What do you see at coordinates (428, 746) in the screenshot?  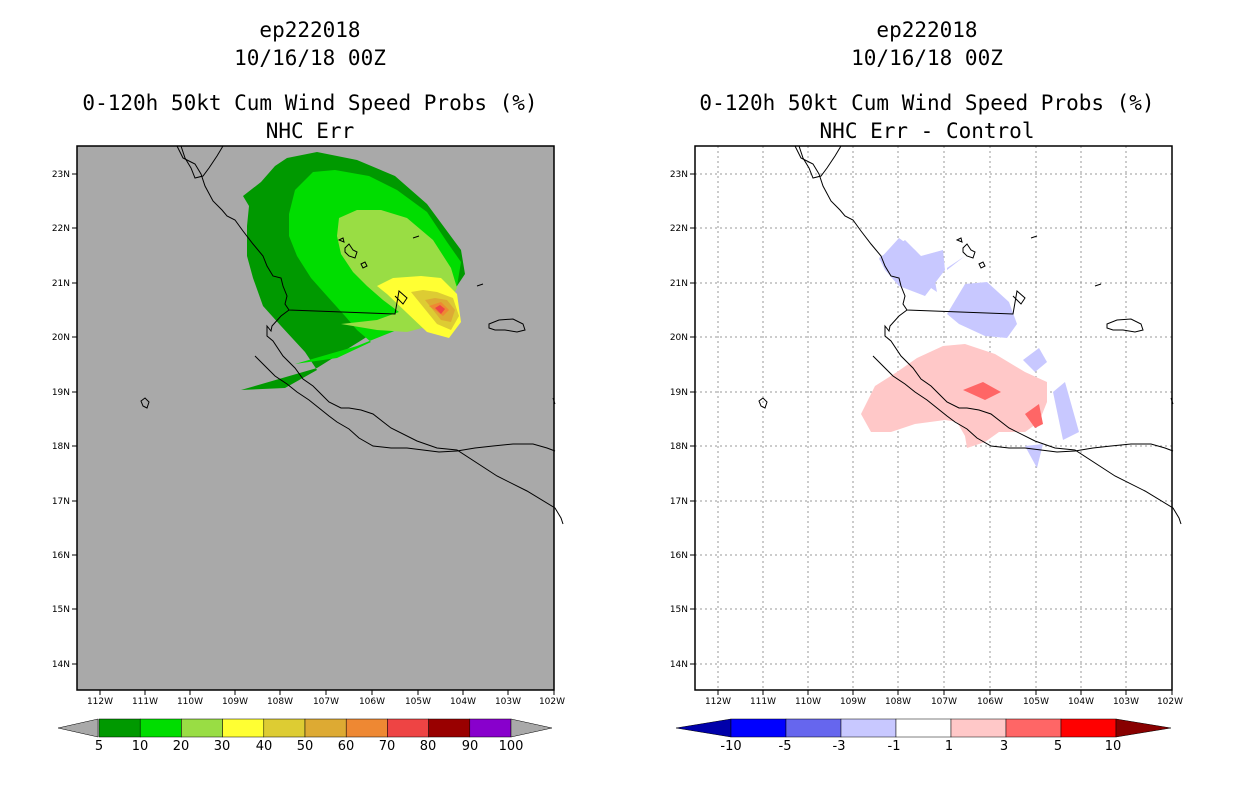 I see `left-colorbar-label: 80` at bounding box center [428, 746].